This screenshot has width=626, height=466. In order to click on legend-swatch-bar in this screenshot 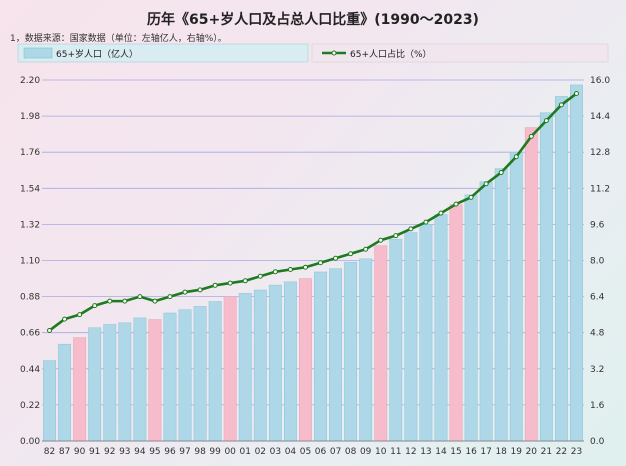, I will do `click(38, 53)`.